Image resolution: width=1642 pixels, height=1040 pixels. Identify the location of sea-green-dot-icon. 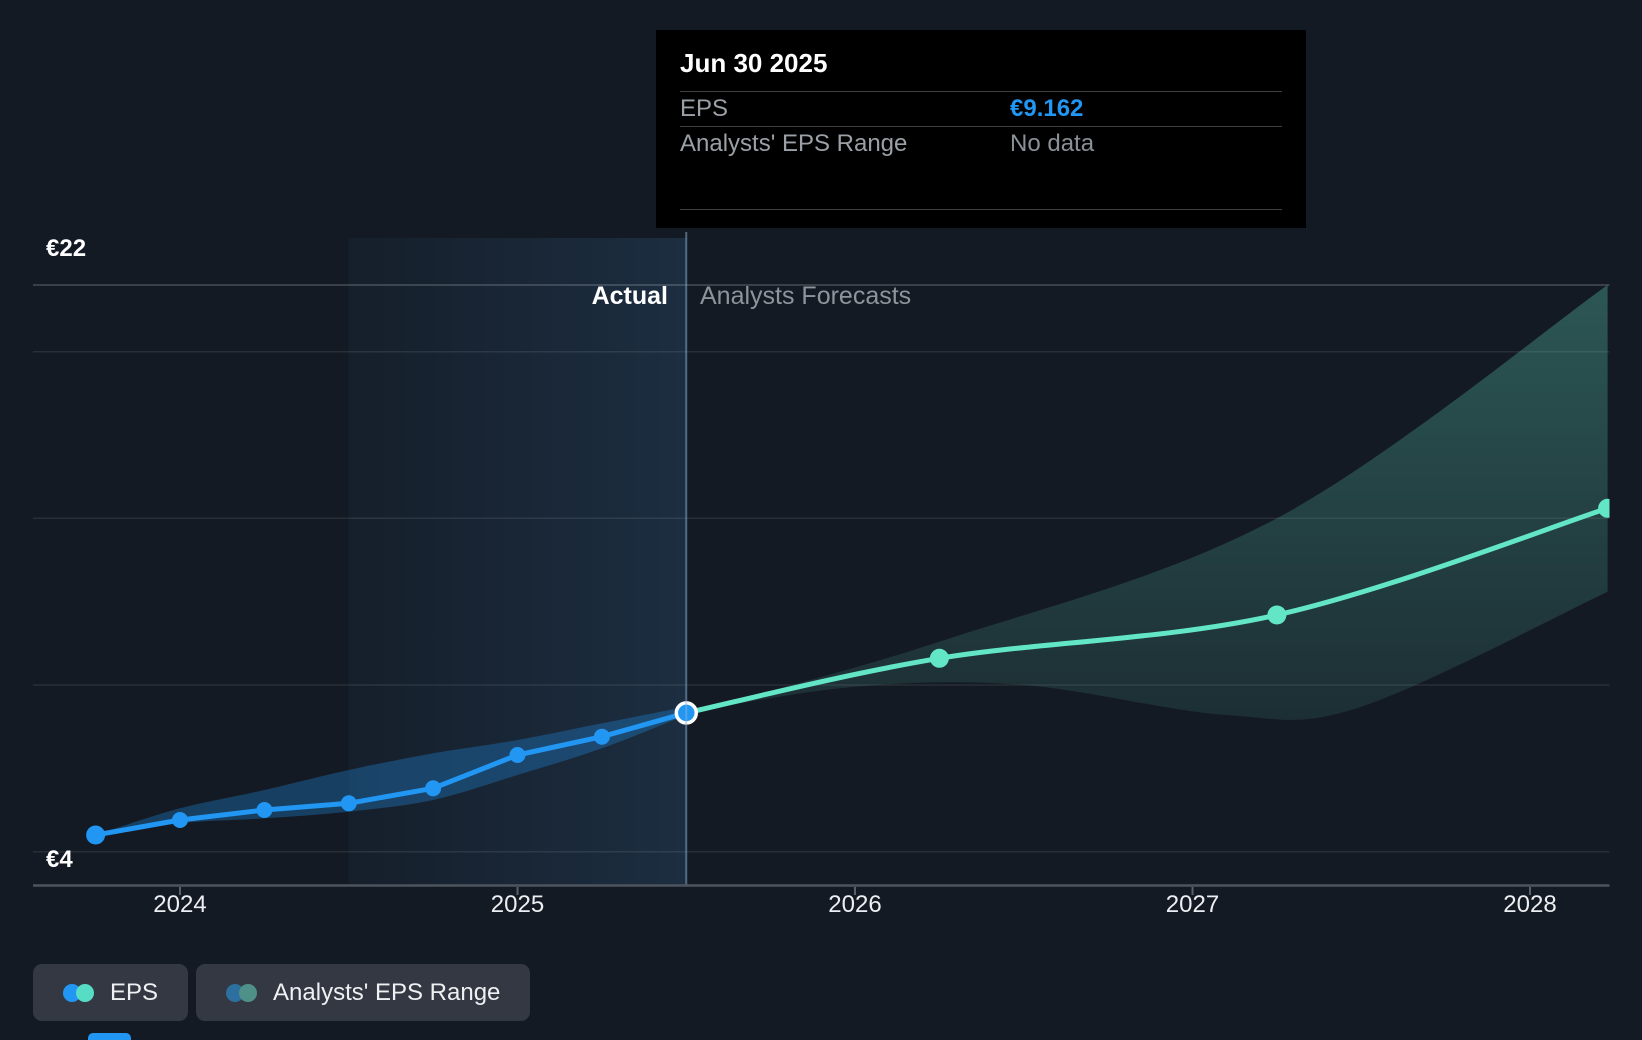
(248, 992).